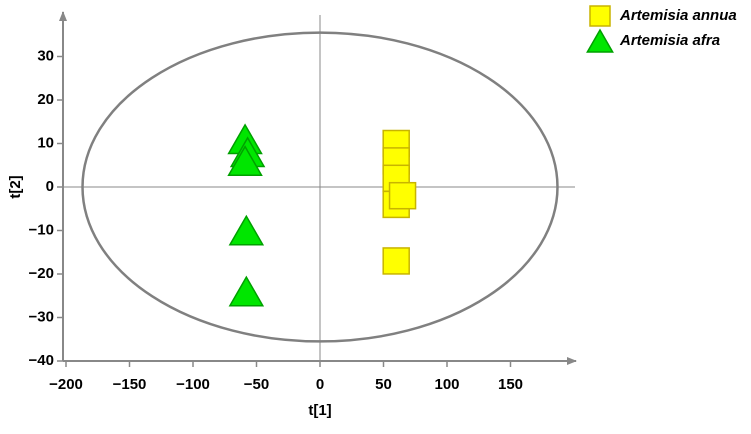  Describe the element at coordinates (678, 15) in the screenshot. I see `legend-label: Artemisia annua` at that location.